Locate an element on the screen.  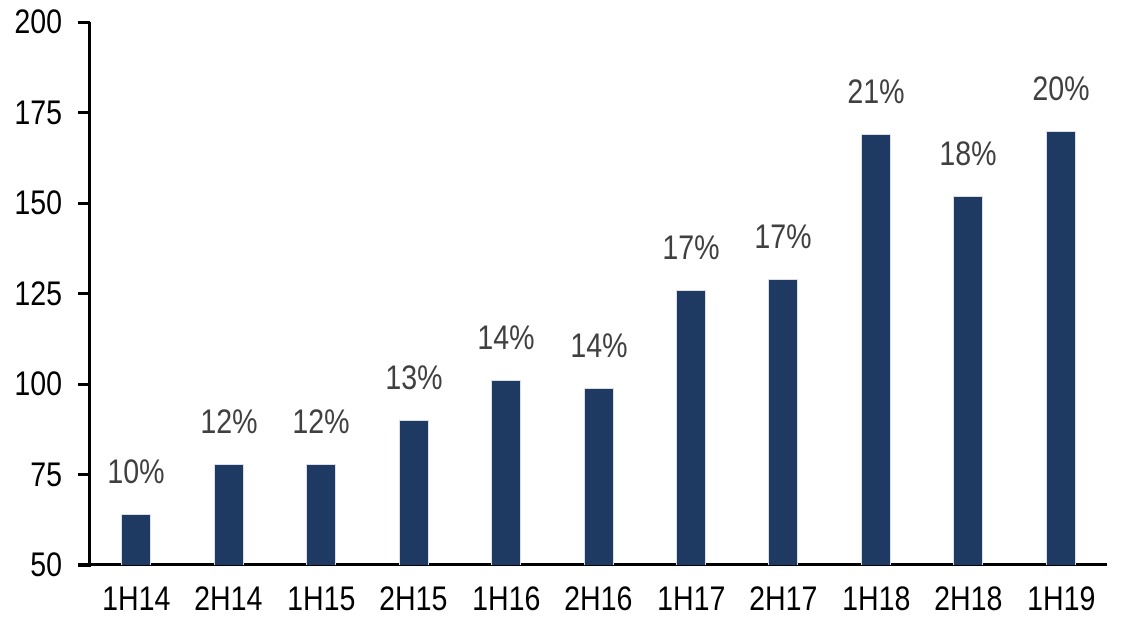
bar-value-label: 10% is located at coordinates (136, 472).